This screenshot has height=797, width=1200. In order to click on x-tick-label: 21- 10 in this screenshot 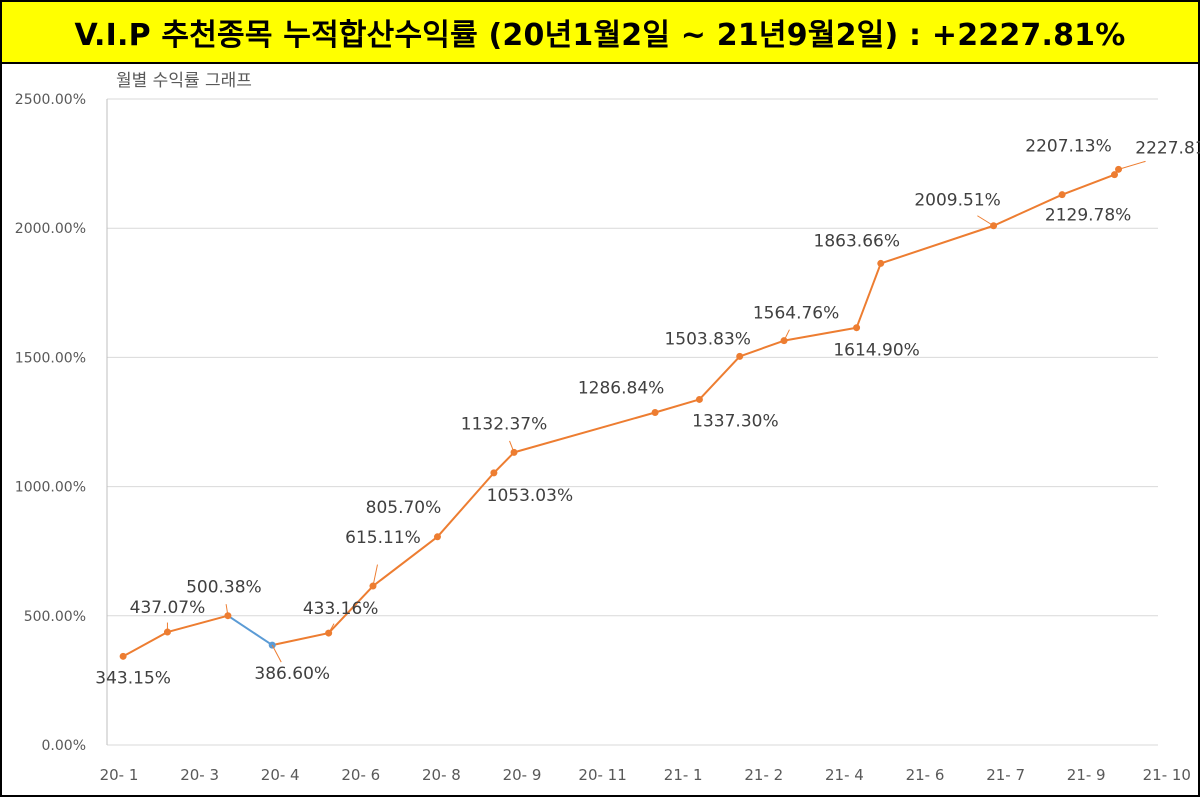, I will do `click(1167, 775)`.